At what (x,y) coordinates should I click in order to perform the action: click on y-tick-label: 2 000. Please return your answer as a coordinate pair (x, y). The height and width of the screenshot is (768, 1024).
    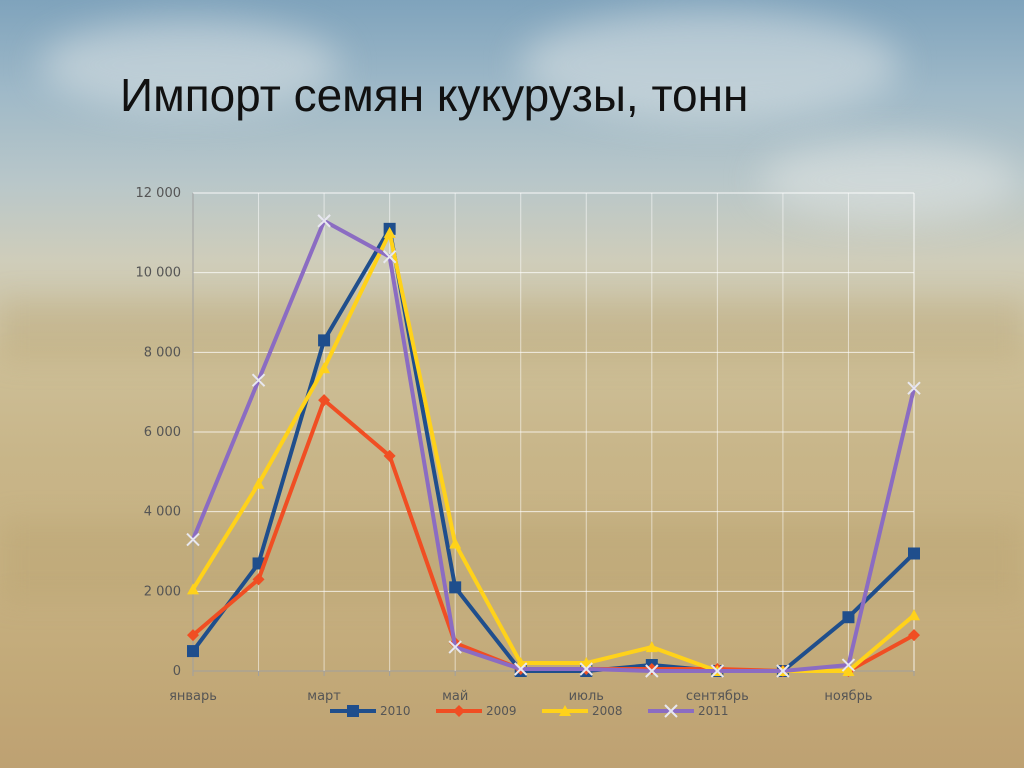
    Looking at the image, I should click on (162, 591).